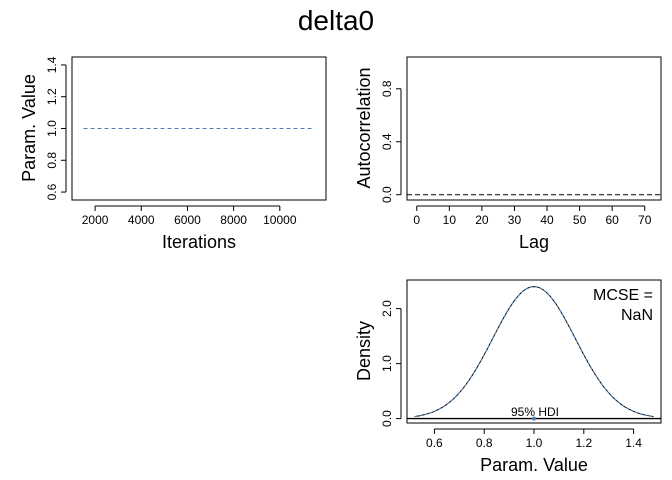 The width and height of the screenshot is (672, 480). I want to click on density-x-axis-label: Param. Value, so click(534, 465).